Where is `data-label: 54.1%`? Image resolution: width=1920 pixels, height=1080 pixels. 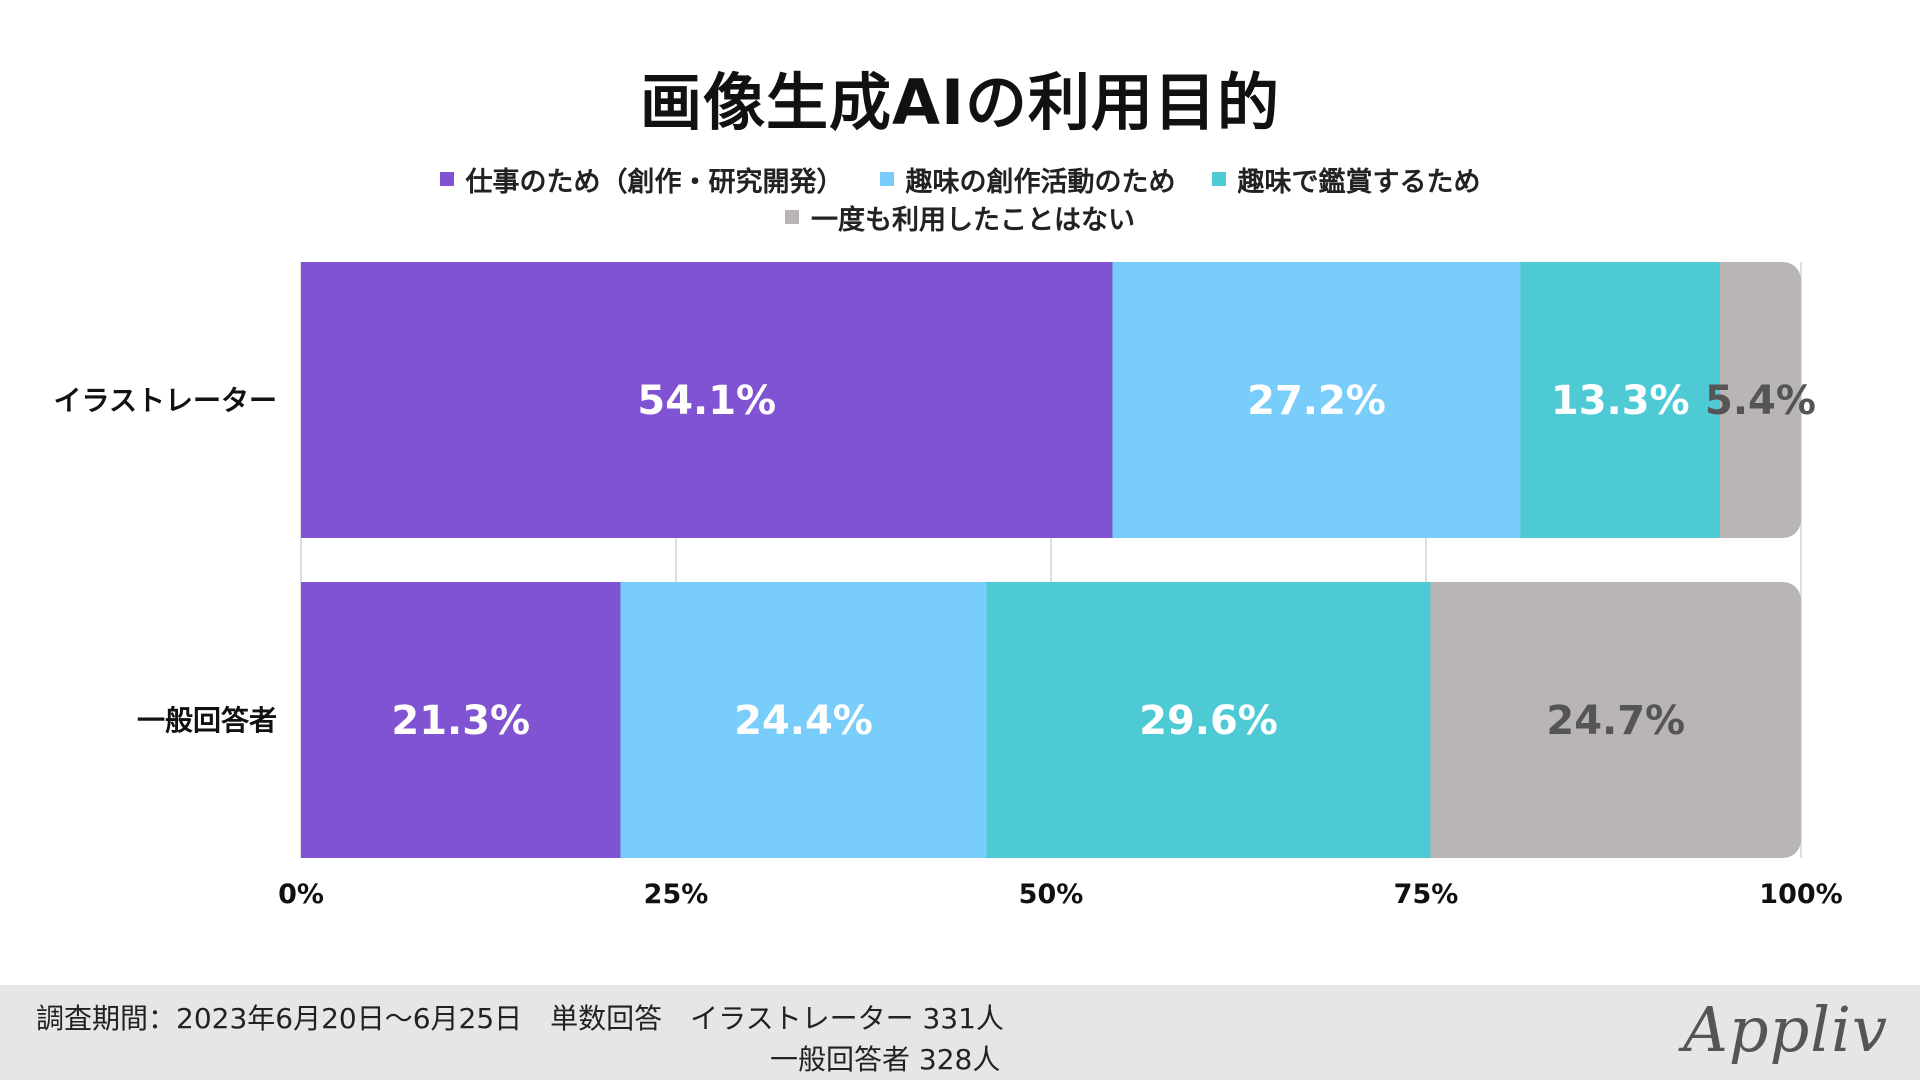
data-label: 54.1% is located at coordinates (706, 401).